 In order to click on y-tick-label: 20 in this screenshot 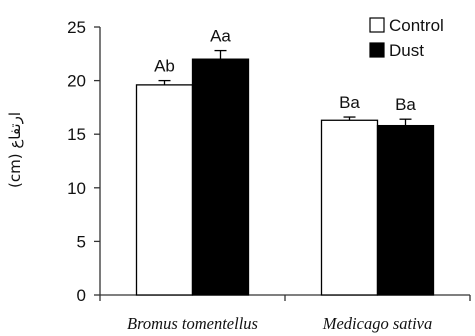, I will do `click(76, 81)`.